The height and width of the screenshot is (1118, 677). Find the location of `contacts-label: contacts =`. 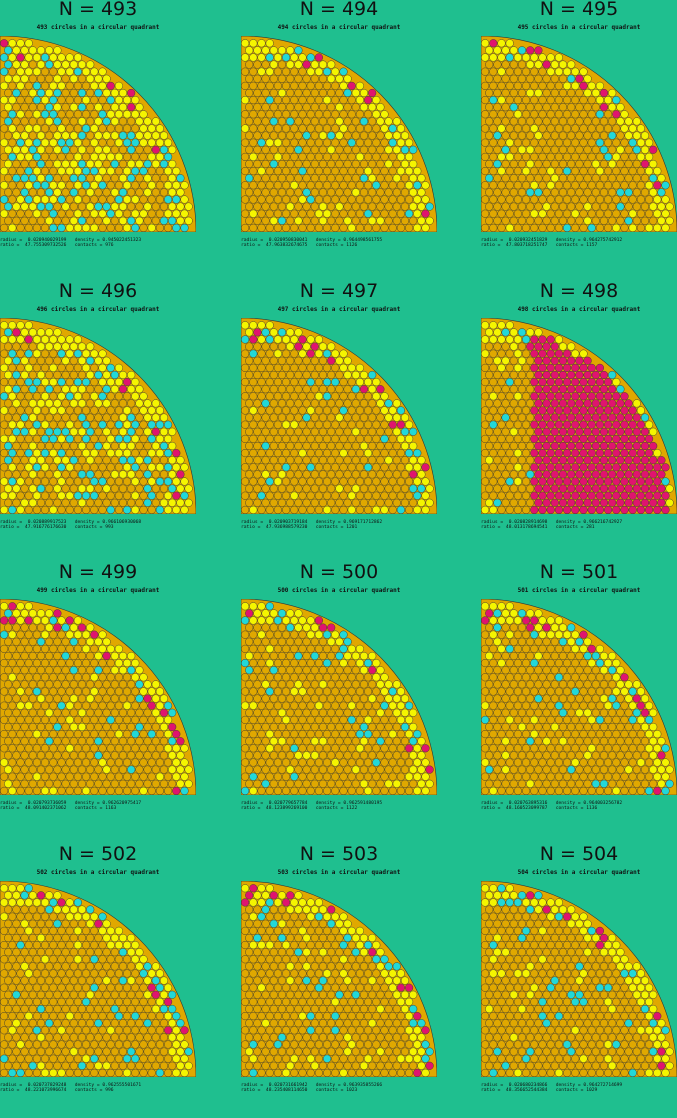

contacts-label: contacts = is located at coordinates (569, 528).